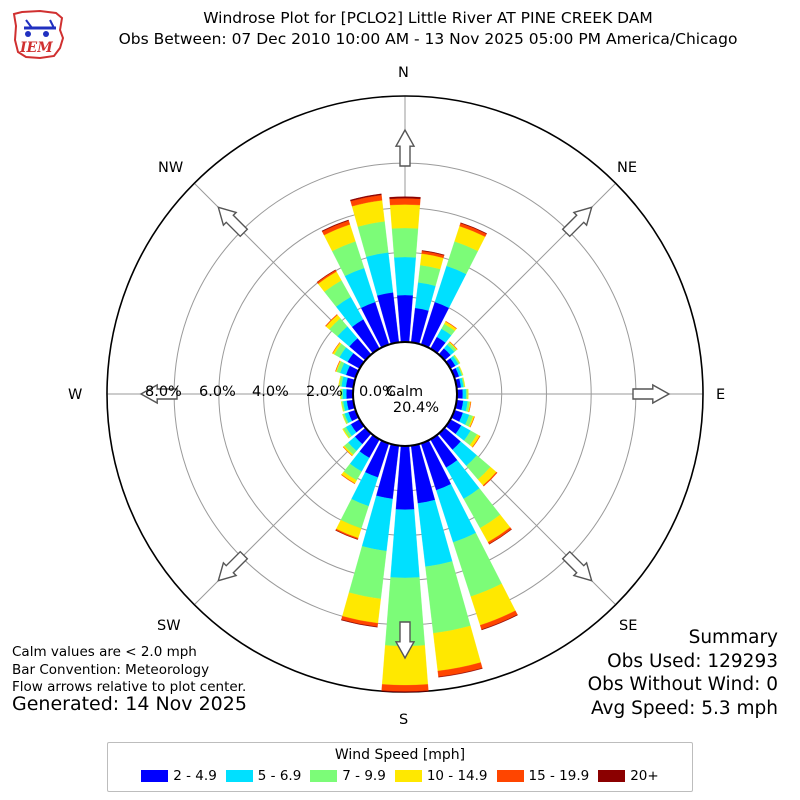 This screenshot has height=800, width=800. I want to click on radial-tick-8: 8.0%, so click(163, 392).